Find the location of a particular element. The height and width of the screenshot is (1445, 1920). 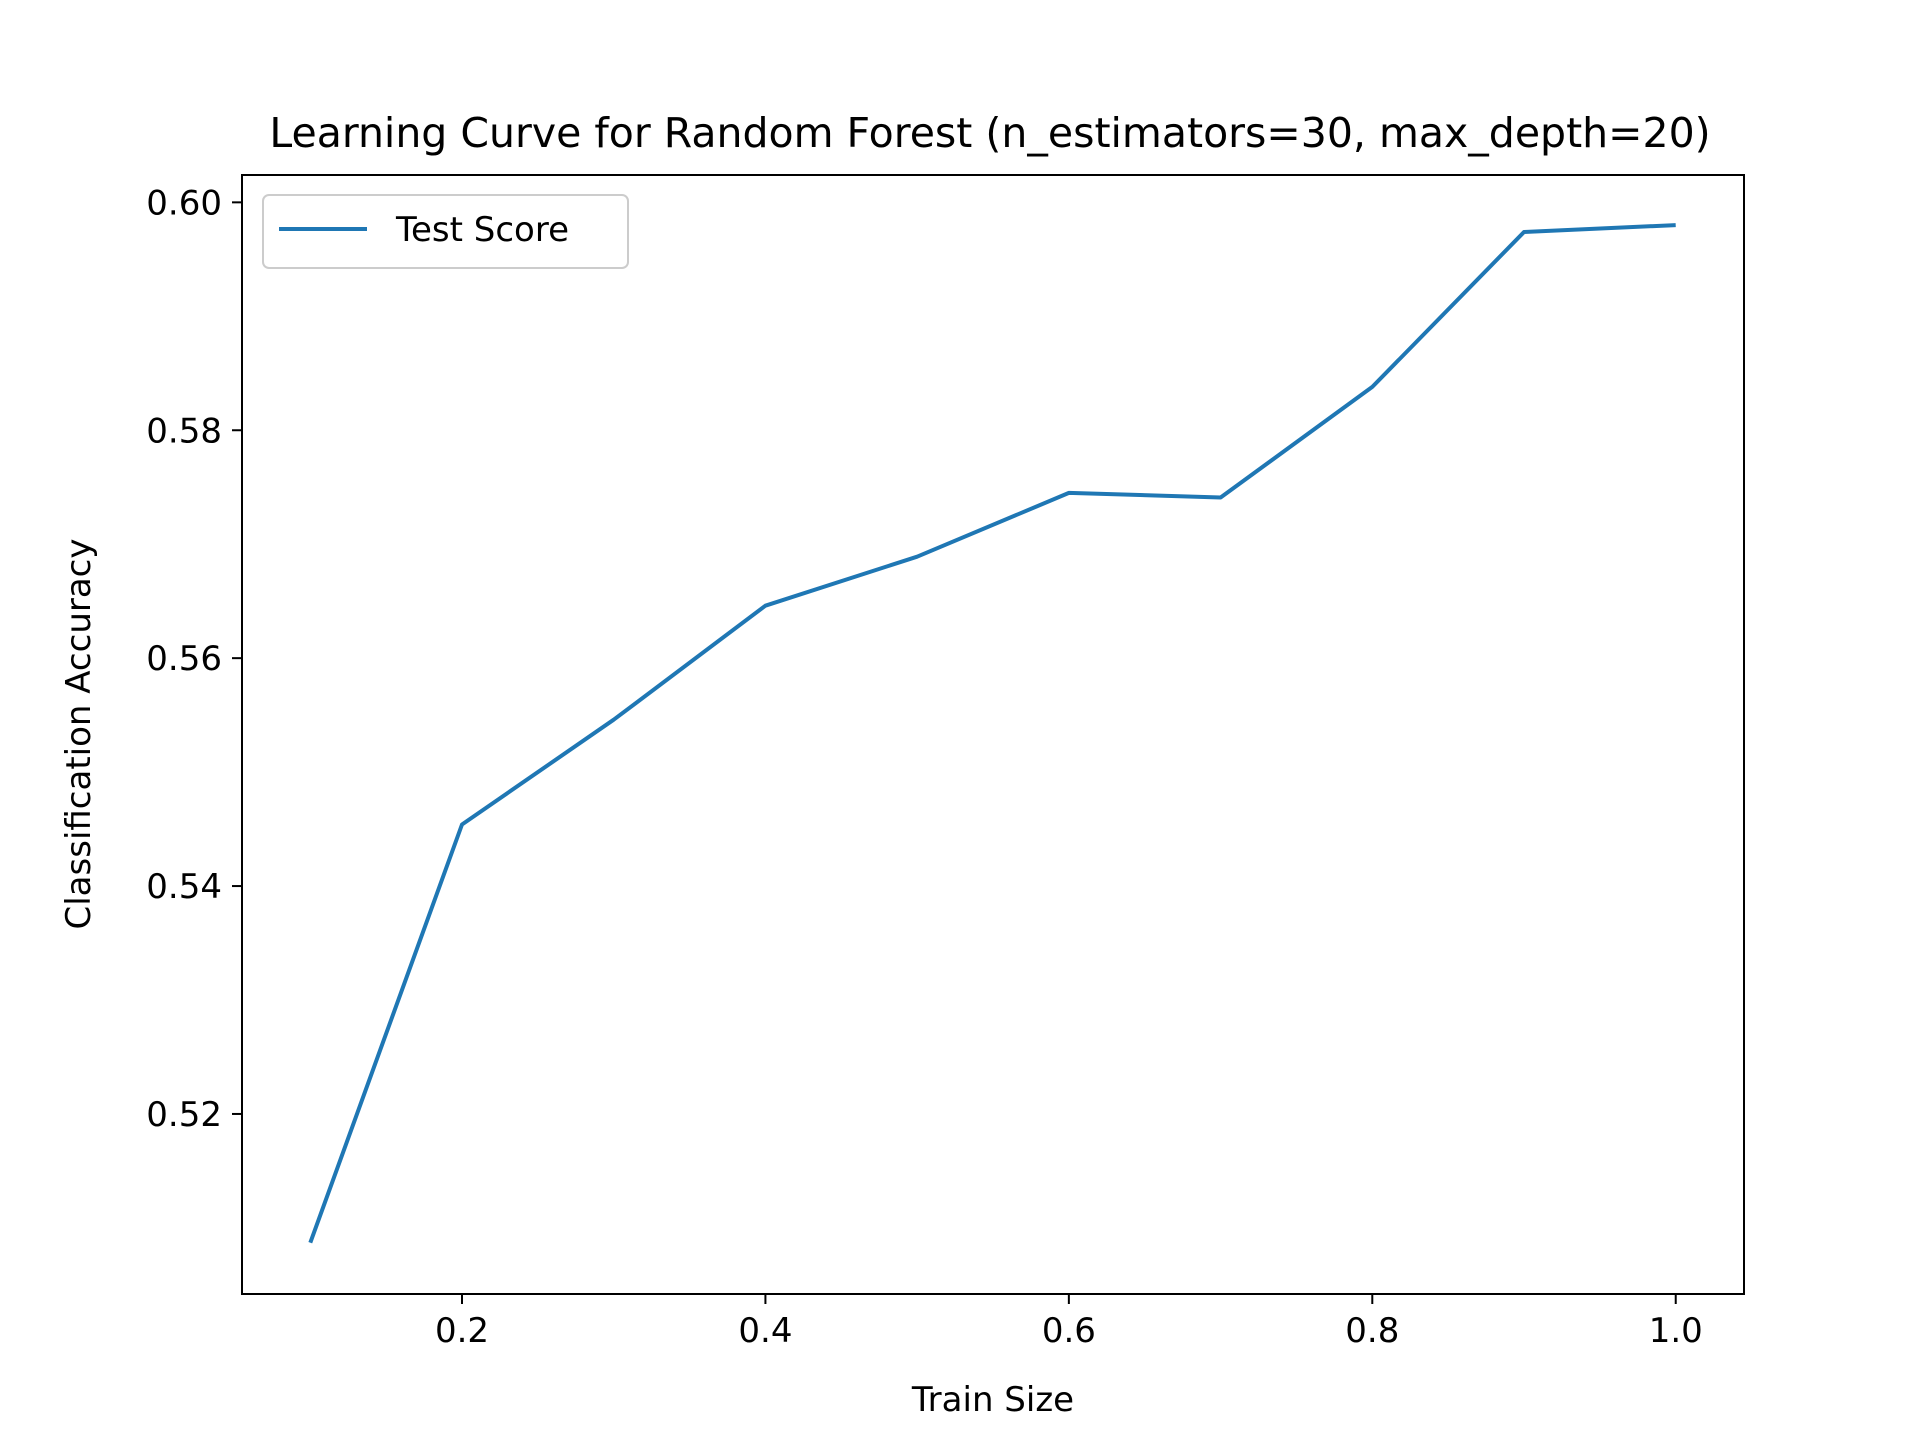

x-tick-label: 0.6 is located at coordinates (1069, 1331).